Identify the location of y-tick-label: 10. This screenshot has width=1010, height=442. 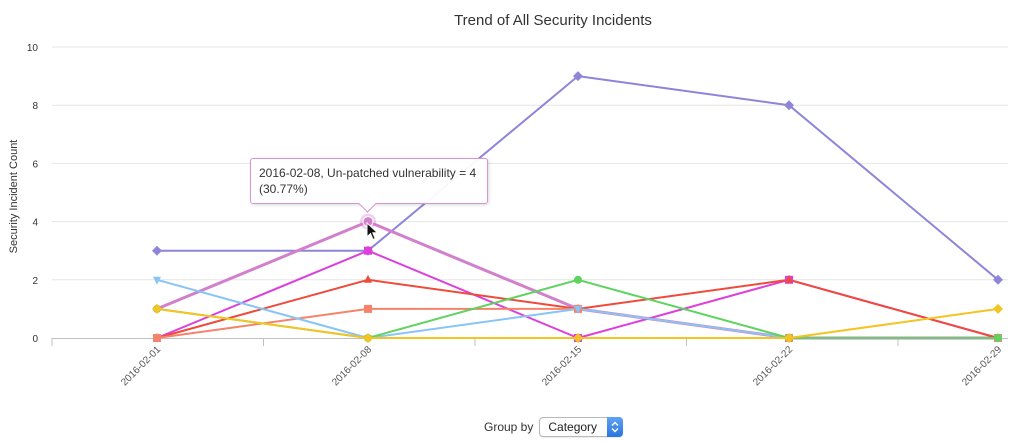
(33, 48).